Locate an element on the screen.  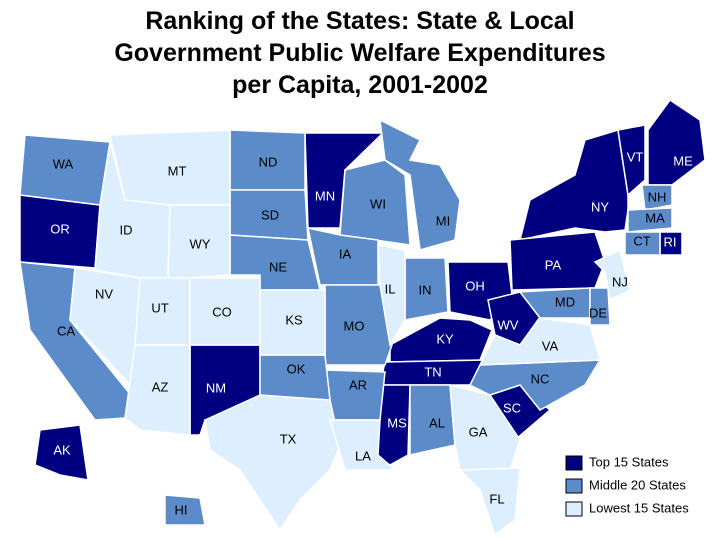
state-label: WA is located at coordinates (63, 163).